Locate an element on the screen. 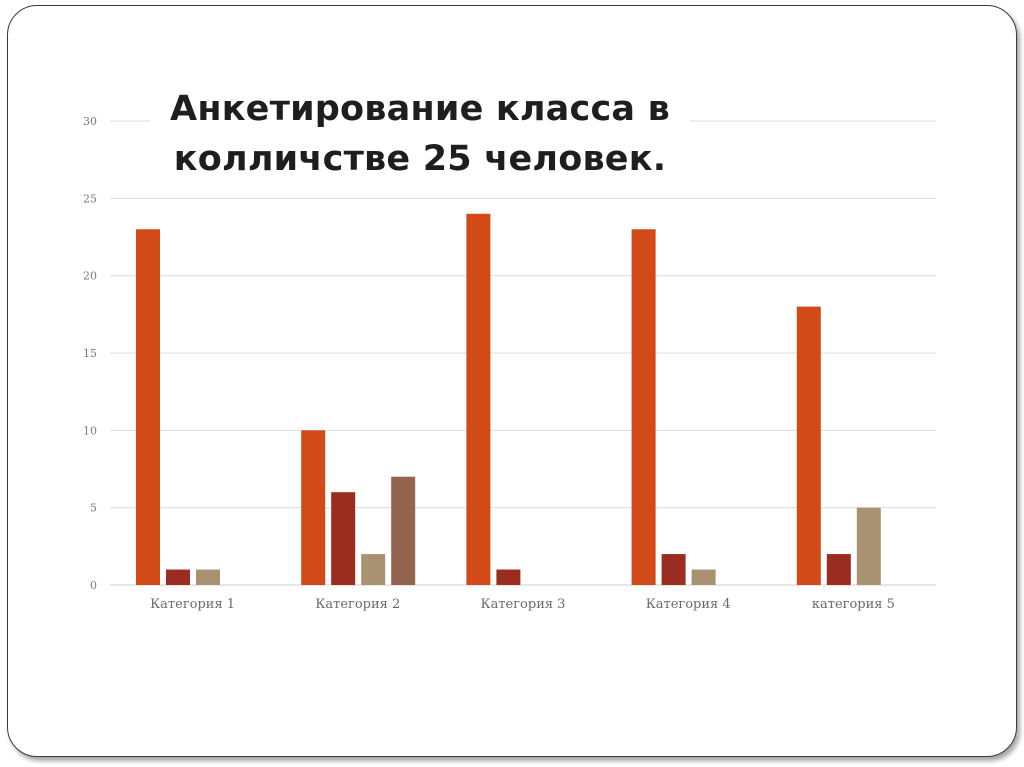  y-tick-label: 30 is located at coordinates (90, 121).